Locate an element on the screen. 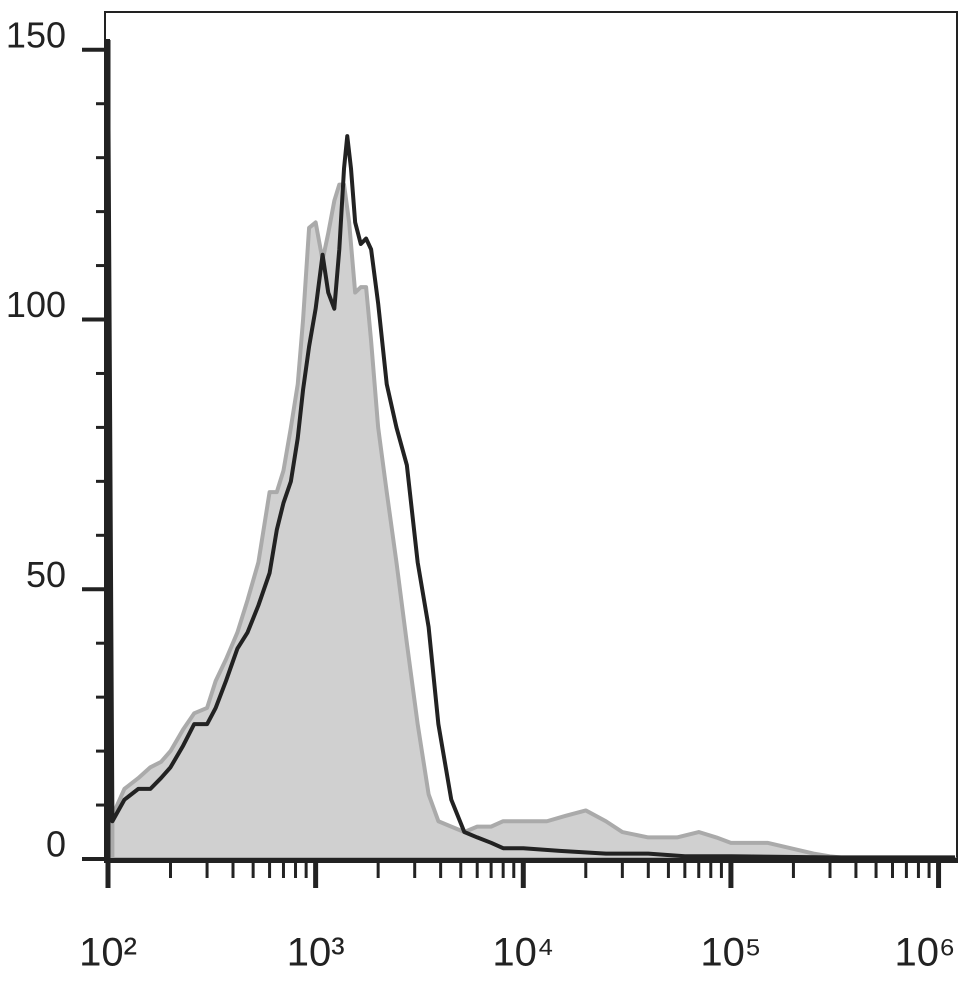  x-tick-label: 10² is located at coordinates (108, 953).